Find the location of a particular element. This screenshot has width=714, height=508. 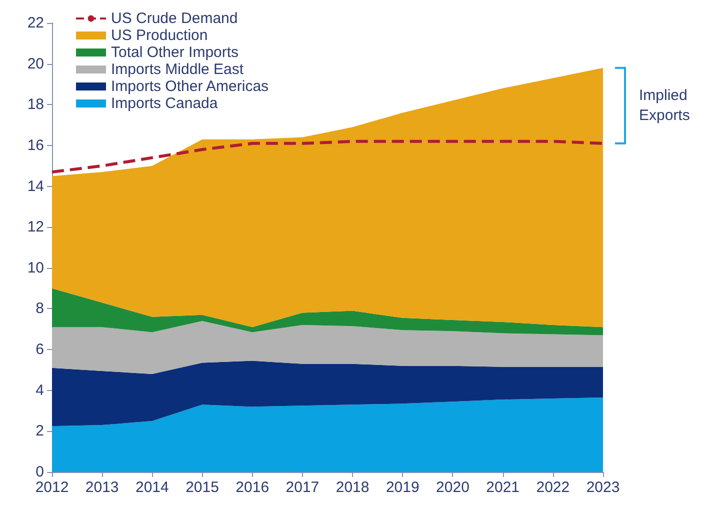

y-tick-label: 2 is located at coordinates (40, 431).